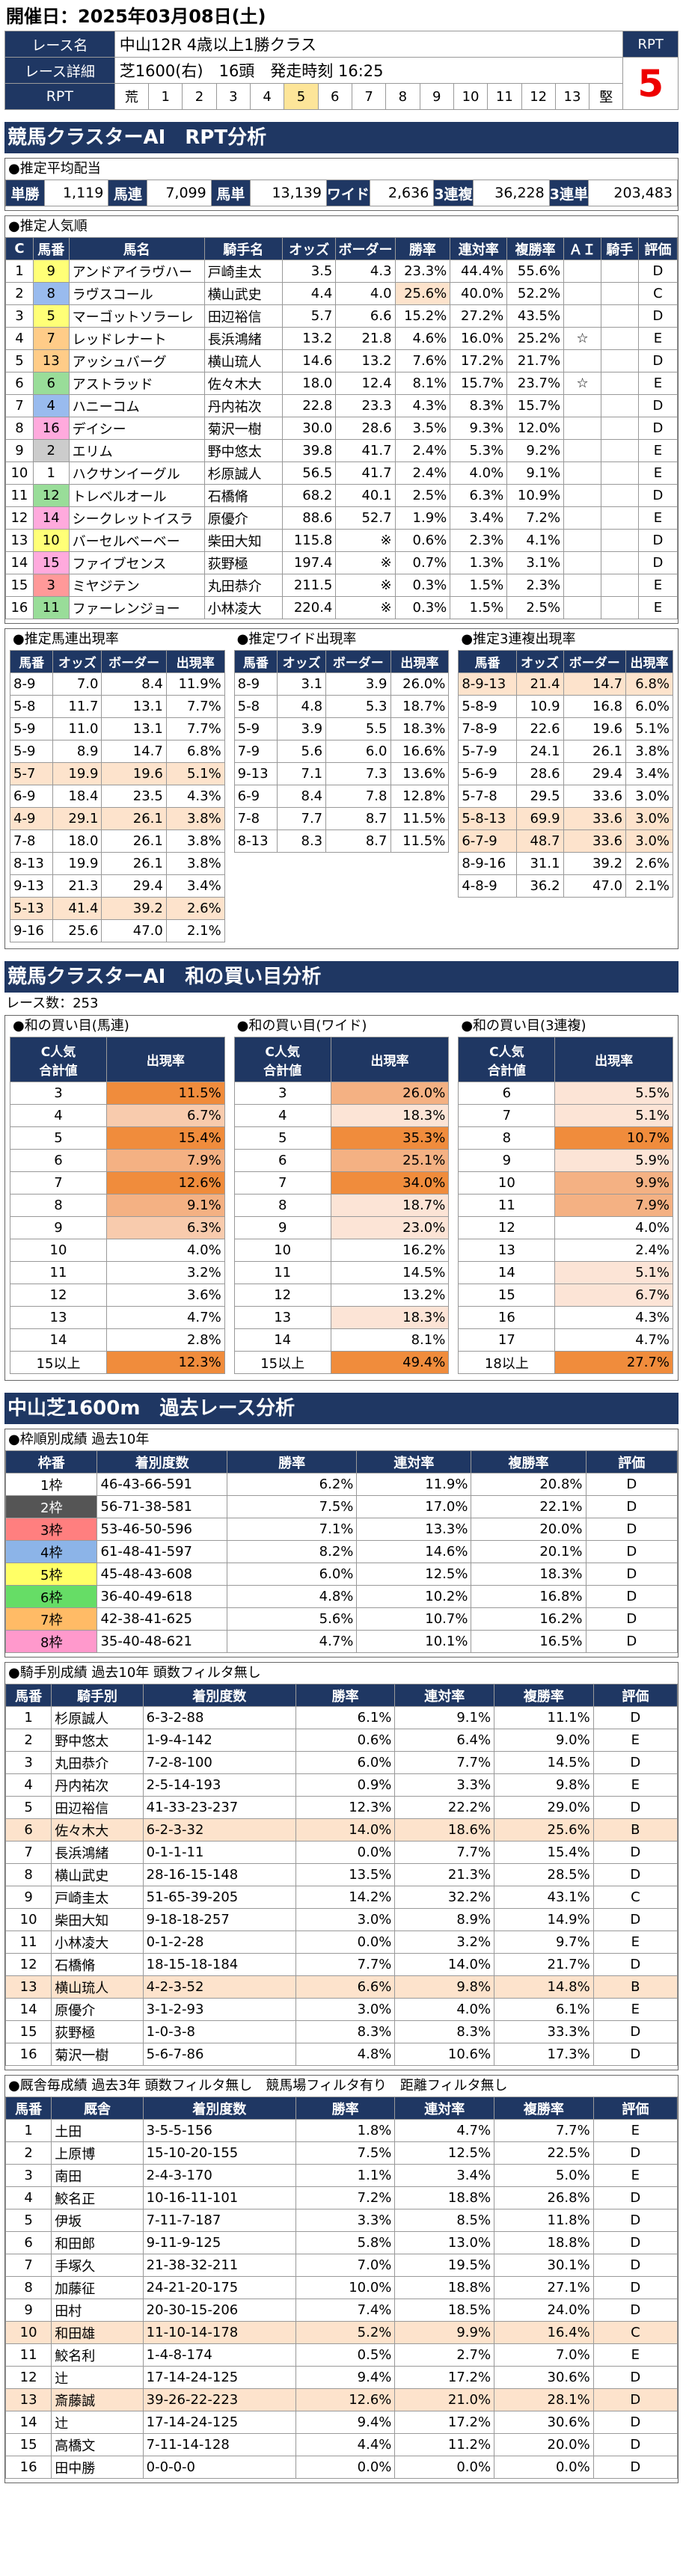  What do you see at coordinates (658, 540) in the screenshot?
I see `ninki-cell: D` at bounding box center [658, 540].